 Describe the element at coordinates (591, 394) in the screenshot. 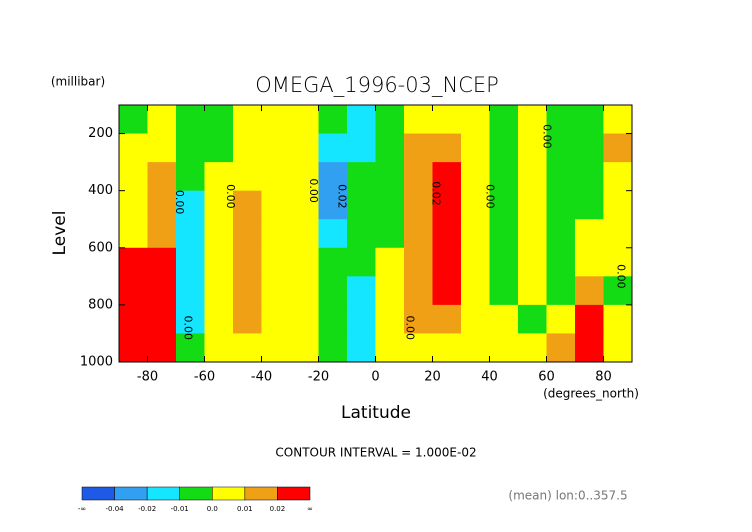

I see `x-unit: (degrees_north)` at that location.